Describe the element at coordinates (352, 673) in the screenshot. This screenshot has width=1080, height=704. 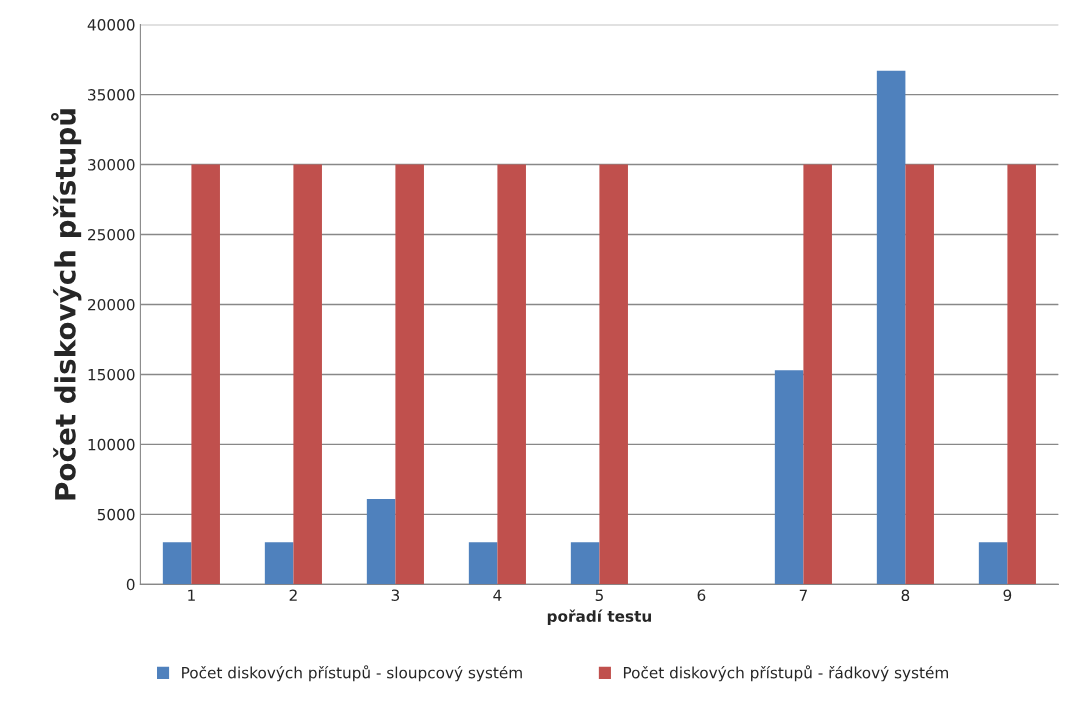
I see `legend-label: Počet diskových přístupů - sloupcový systém` at that location.